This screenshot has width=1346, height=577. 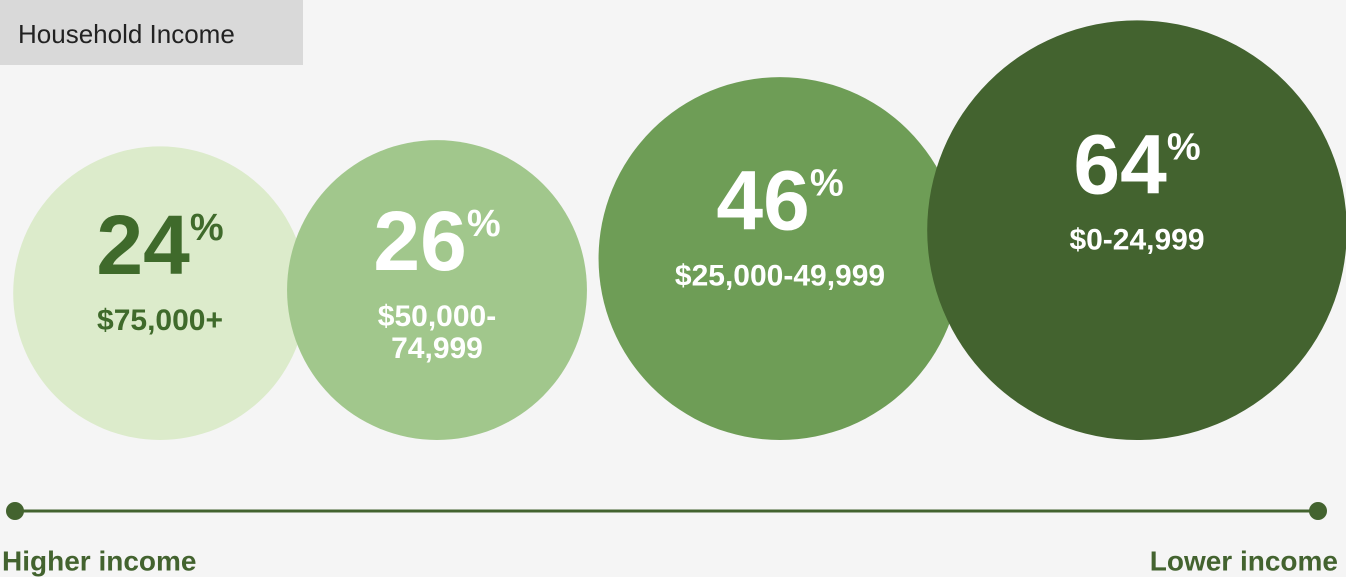 What do you see at coordinates (1136, 165) in the screenshot?
I see `value-label: 64%` at bounding box center [1136, 165].